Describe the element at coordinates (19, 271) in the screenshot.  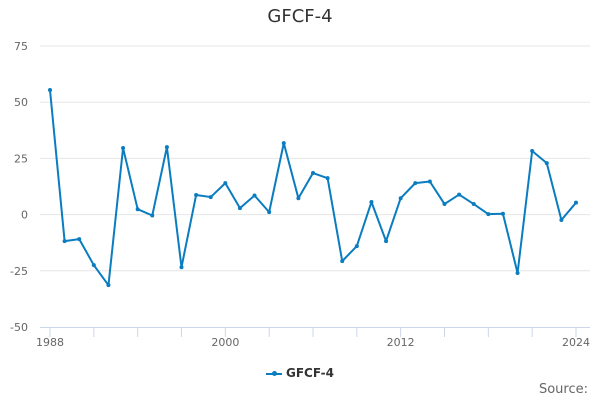
I see `y-tick-label: -25` at that location.